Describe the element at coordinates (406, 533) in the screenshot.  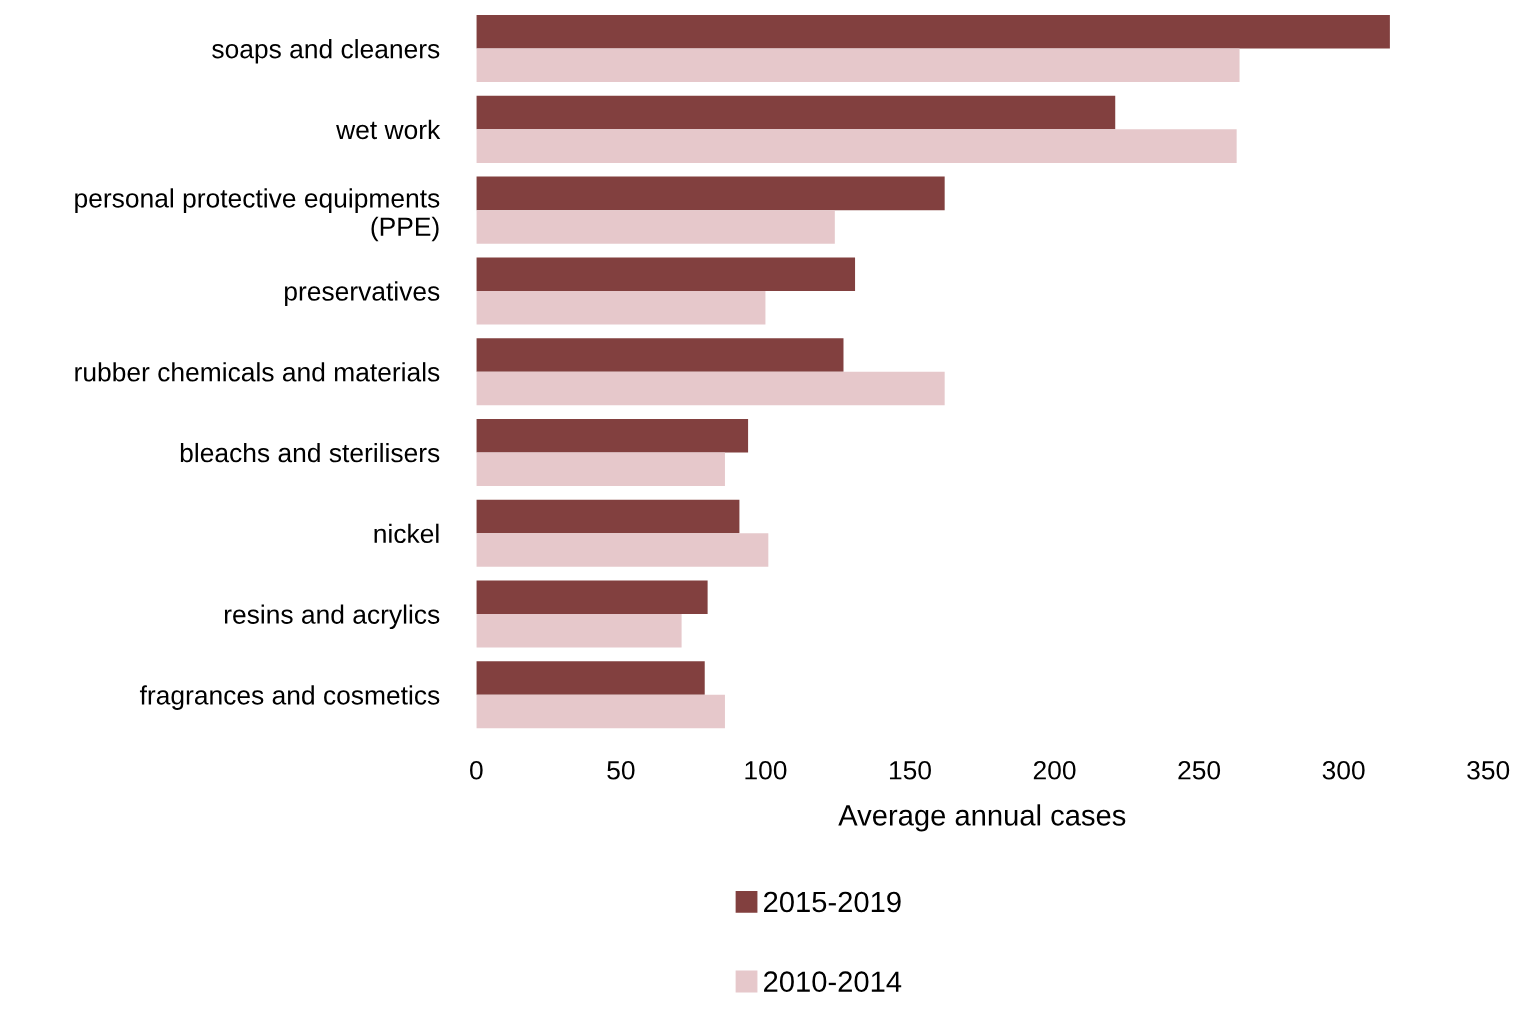
I see `y-tick-label: nickel` at that location.